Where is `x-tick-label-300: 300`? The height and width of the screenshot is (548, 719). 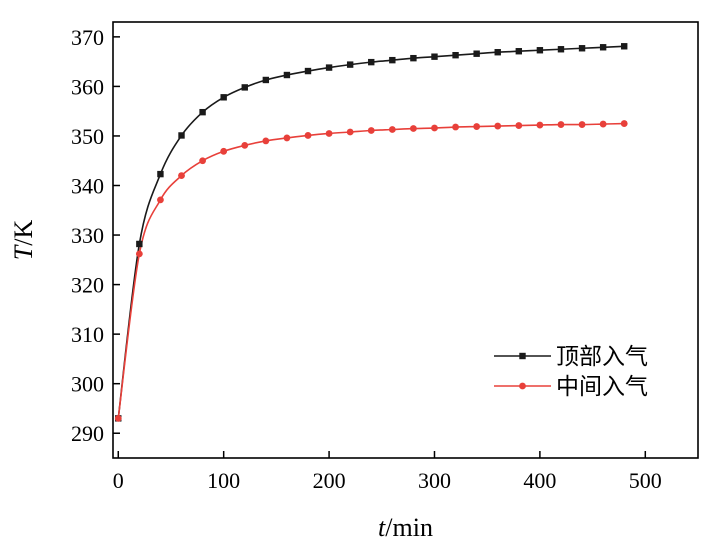 x-tick-label-300: 300 is located at coordinates (434, 480).